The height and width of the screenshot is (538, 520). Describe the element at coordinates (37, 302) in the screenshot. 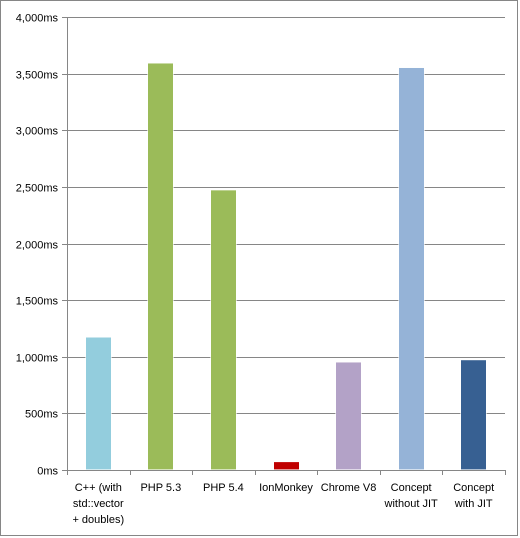

I see `y-tick-label: 1,500ms` at that location.